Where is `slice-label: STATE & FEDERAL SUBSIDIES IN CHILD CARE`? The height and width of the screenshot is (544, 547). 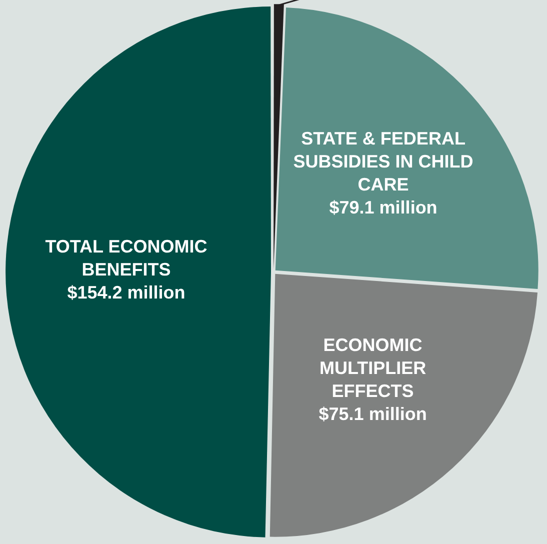 slice-label: STATE & FEDERAL SUBSIDIES IN CHILD CARE is located at coordinates (383, 161).